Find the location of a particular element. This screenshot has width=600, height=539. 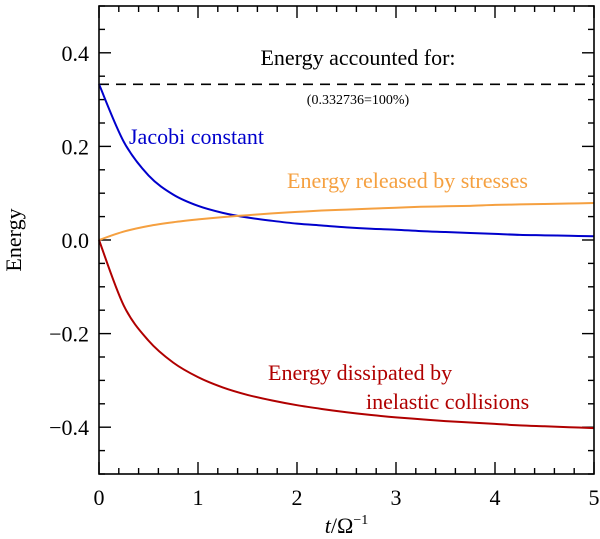

x-tick-label: 1 is located at coordinates (198, 497).